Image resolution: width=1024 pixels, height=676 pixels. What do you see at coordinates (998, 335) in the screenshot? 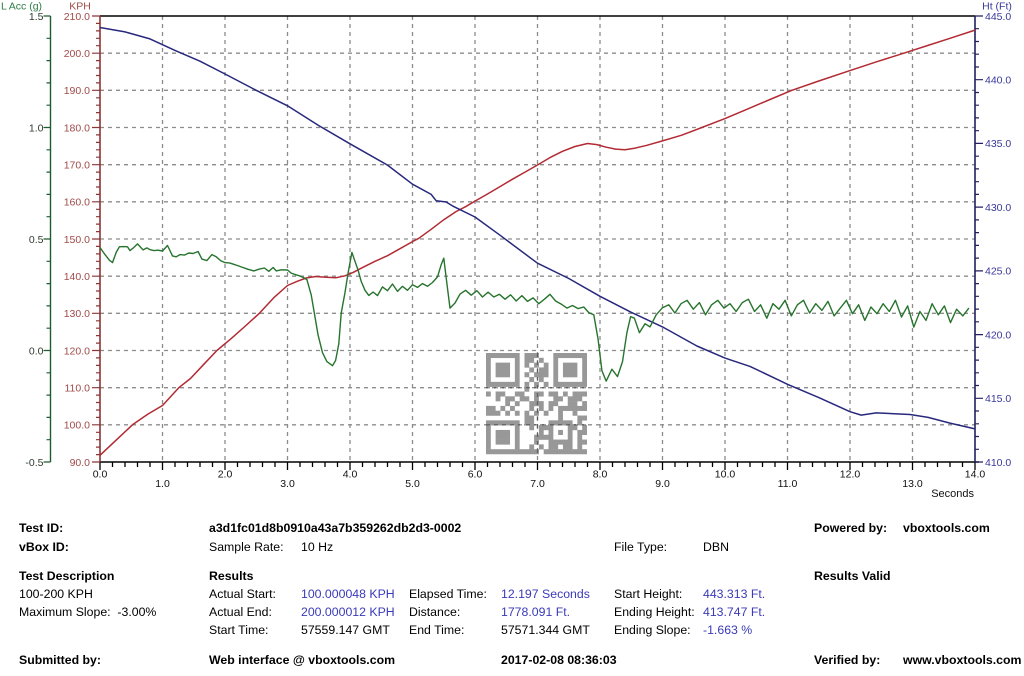
I see `svg-text: 420.0` at bounding box center [998, 335].